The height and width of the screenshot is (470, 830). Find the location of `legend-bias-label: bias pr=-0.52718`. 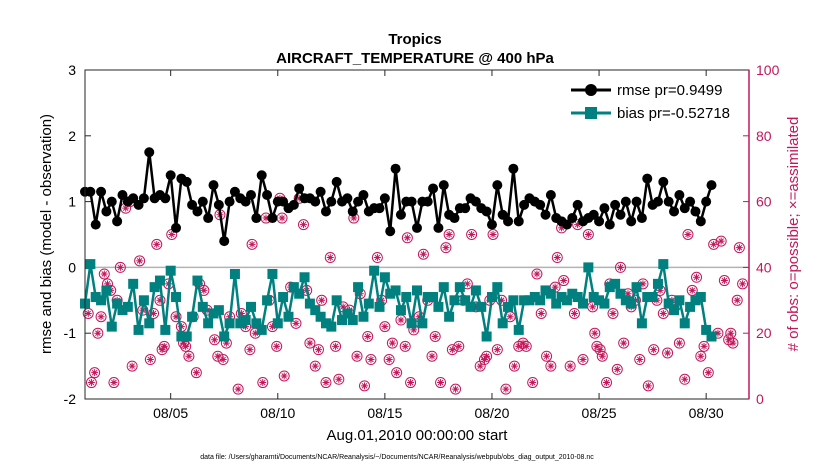

legend-bias-label: bias pr=-0.52718 is located at coordinates (673, 113).